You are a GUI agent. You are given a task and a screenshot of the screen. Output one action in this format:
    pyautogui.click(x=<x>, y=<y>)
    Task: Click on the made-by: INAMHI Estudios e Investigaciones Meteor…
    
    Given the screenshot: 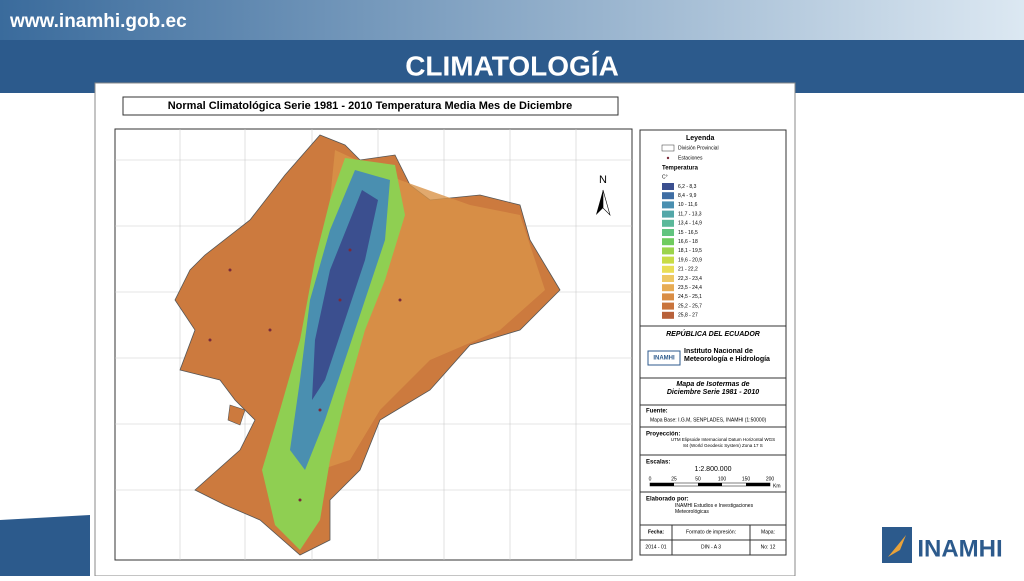 What is the action you would take?
    pyautogui.click(x=714, y=509)
    